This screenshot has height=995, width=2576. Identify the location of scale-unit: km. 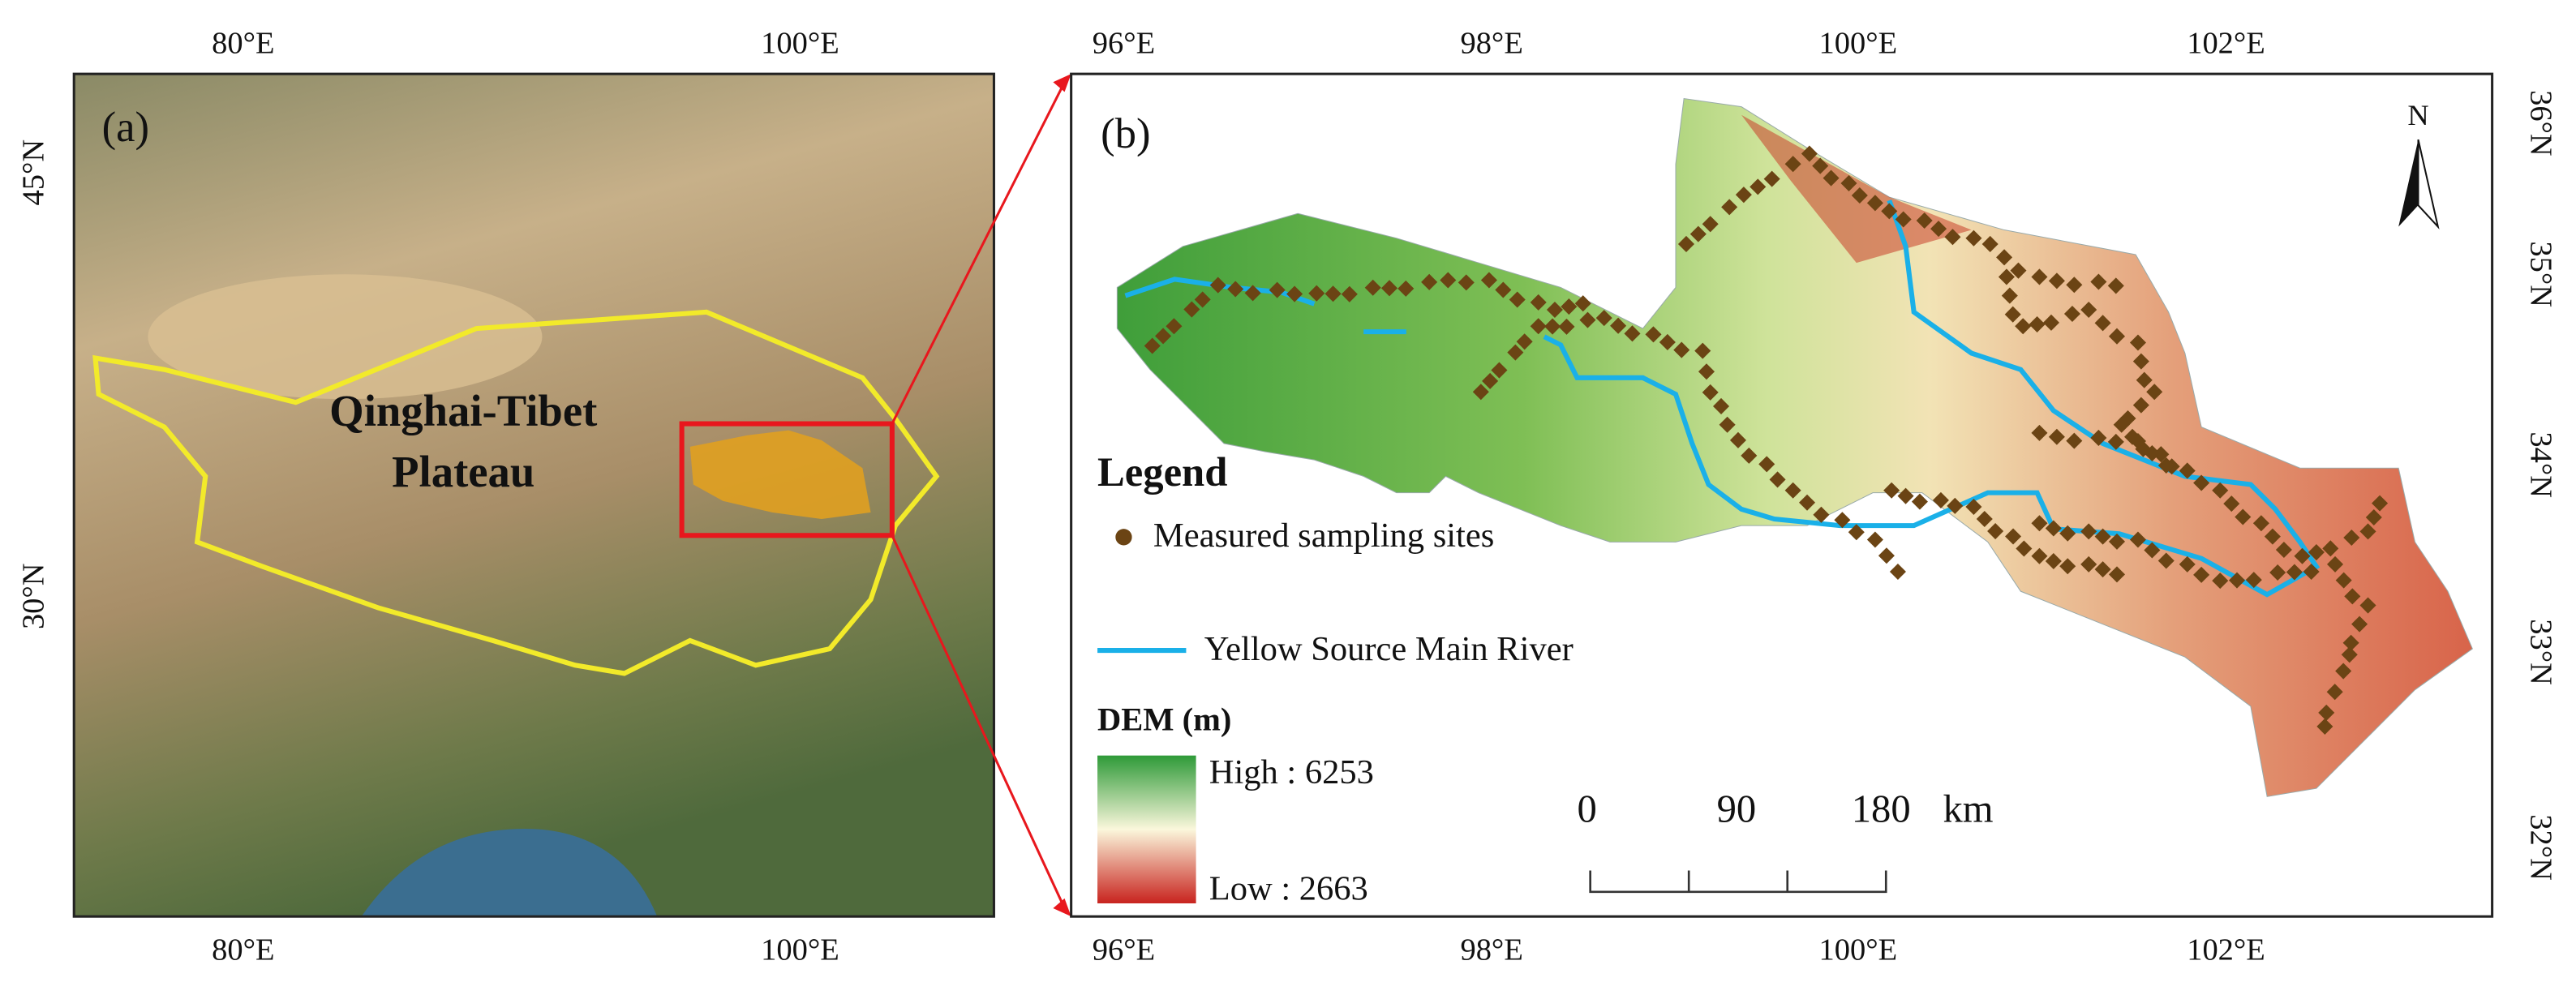
(1968, 809).